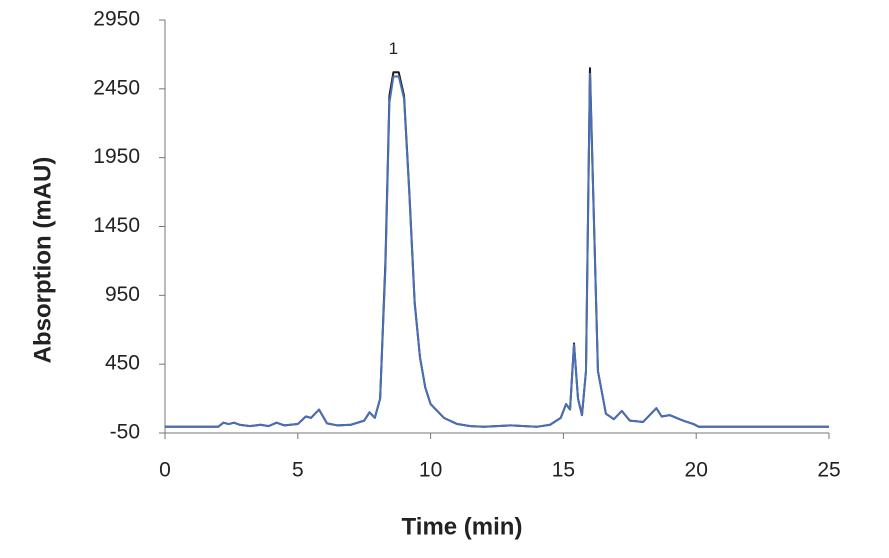 The width and height of the screenshot is (889, 558). Describe the element at coordinates (462, 526) in the screenshot. I see `x-axis-title: Time (min)` at that location.